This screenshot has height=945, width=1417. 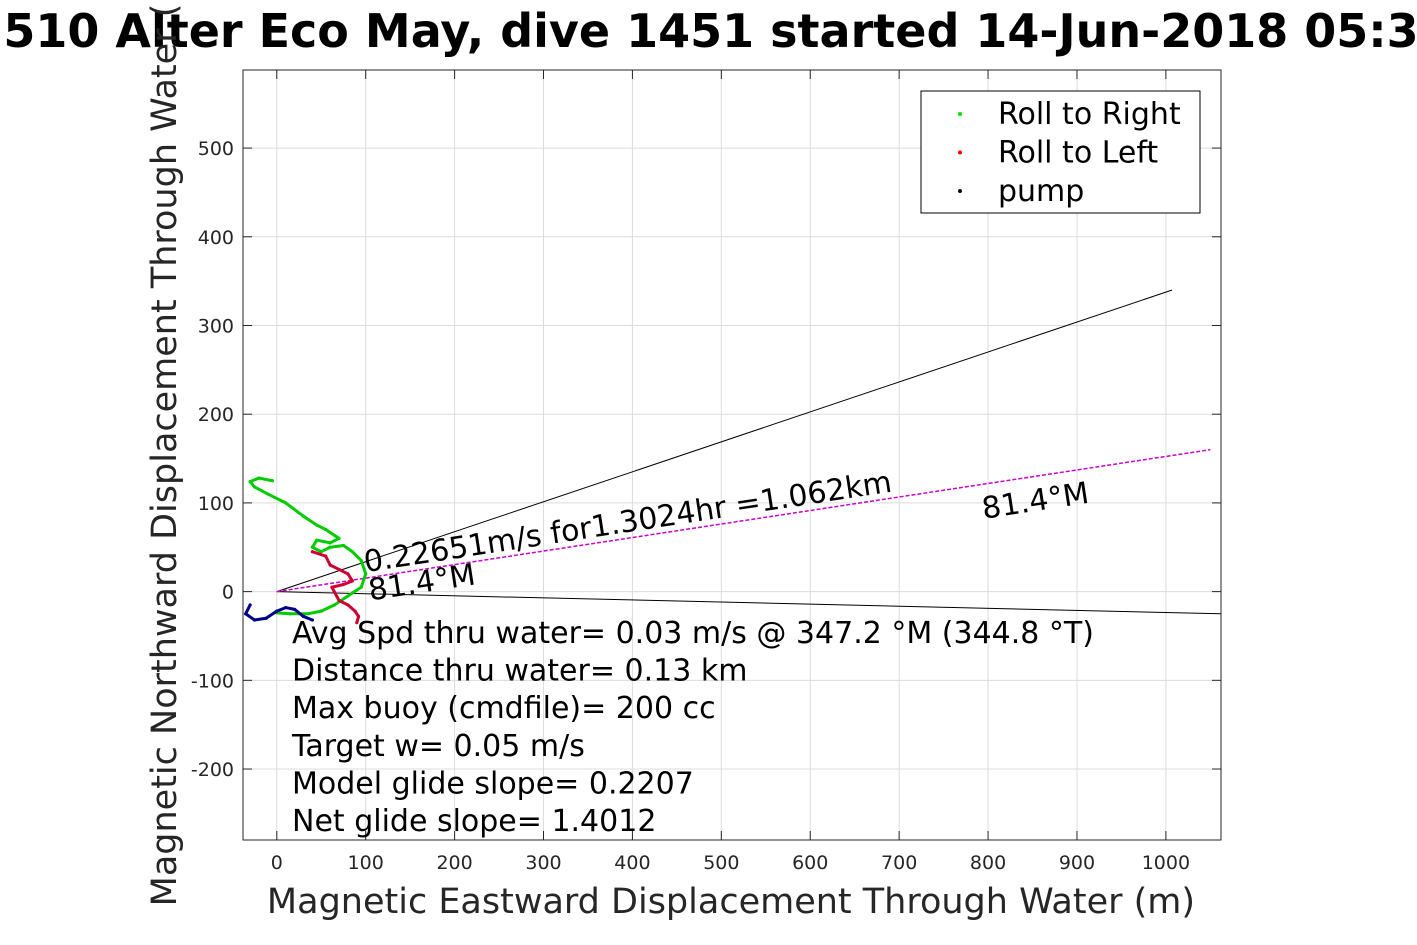 I want to click on stat-line: Model glide slope= 0.2207, so click(x=493, y=783).